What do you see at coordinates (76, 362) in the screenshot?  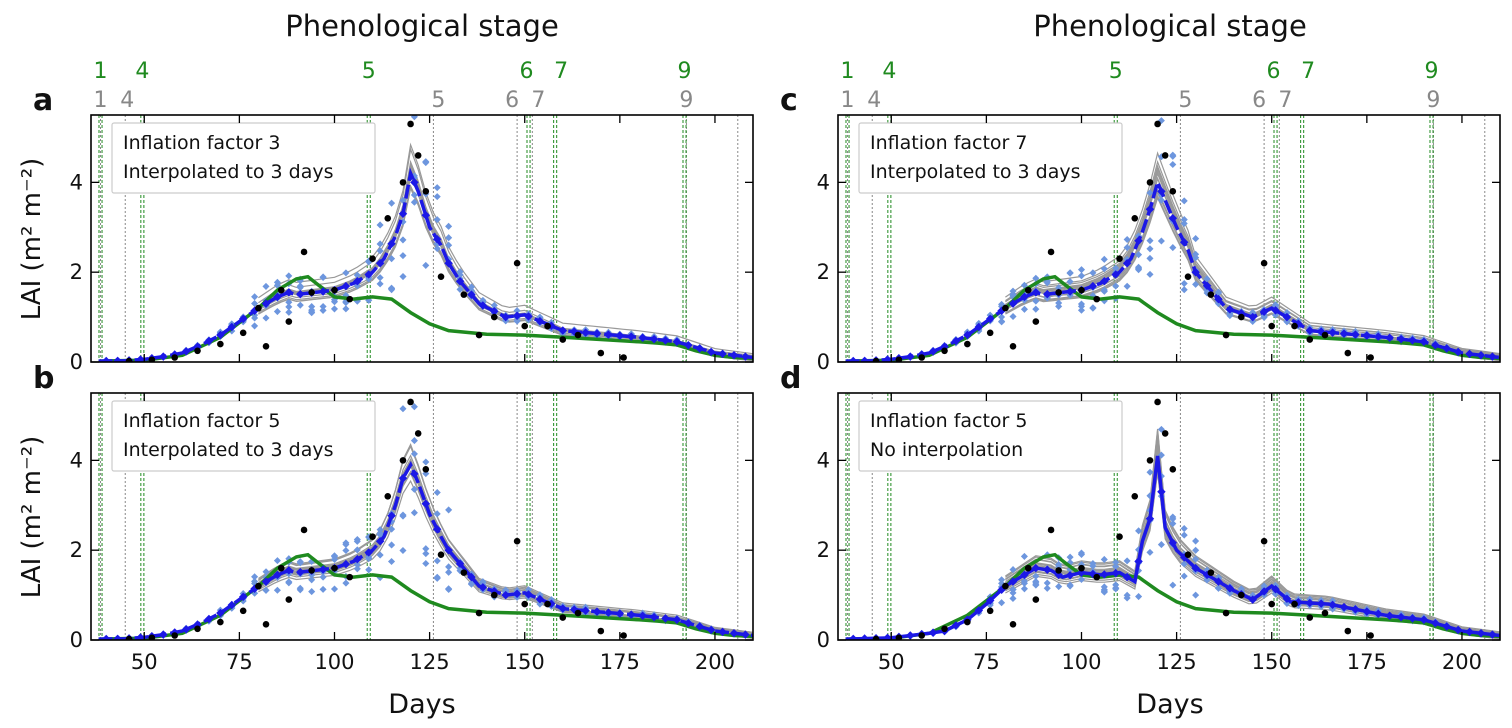 I see `y-tick-label: 0` at bounding box center [76, 362].